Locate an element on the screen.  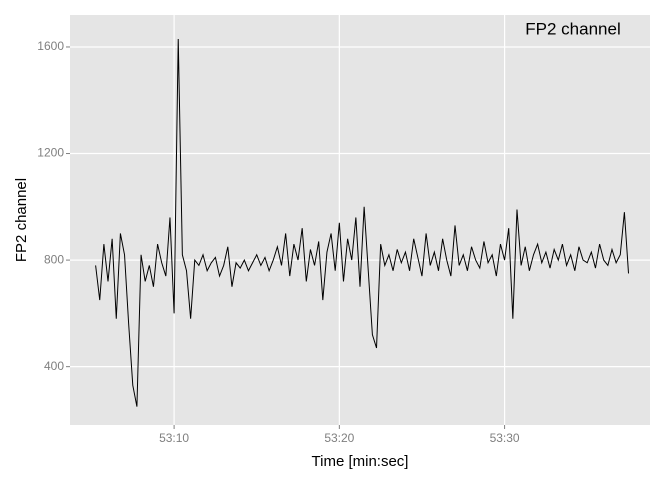
y-tick-label: 1200 is located at coordinates (50, 153).